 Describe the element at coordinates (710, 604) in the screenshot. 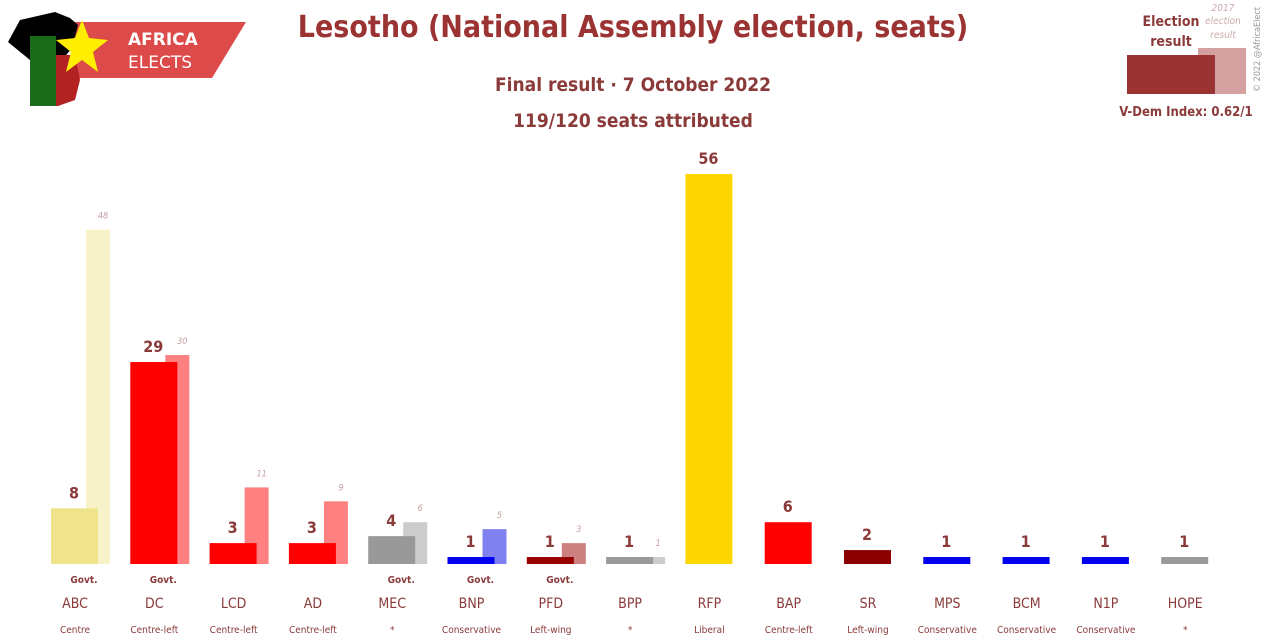

I see `category-label: RFP` at that location.